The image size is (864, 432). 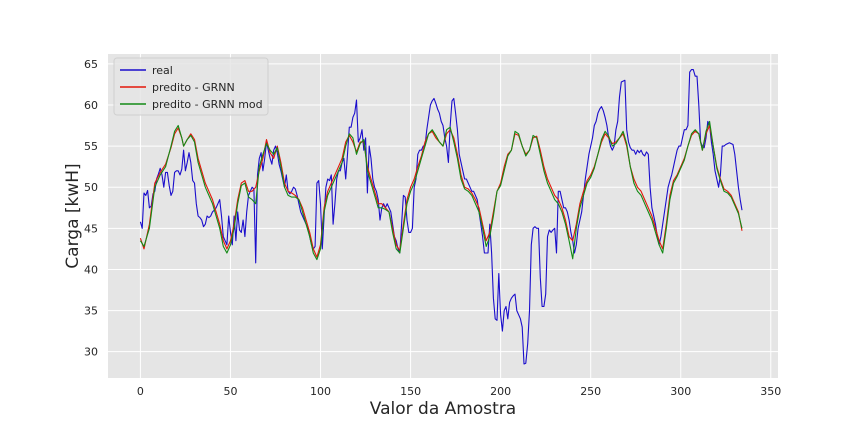 What do you see at coordinates (207, 104) in the screenshot?
I see `legend-label-2: predito - GRNN mod` at bounding box center [207, 104].